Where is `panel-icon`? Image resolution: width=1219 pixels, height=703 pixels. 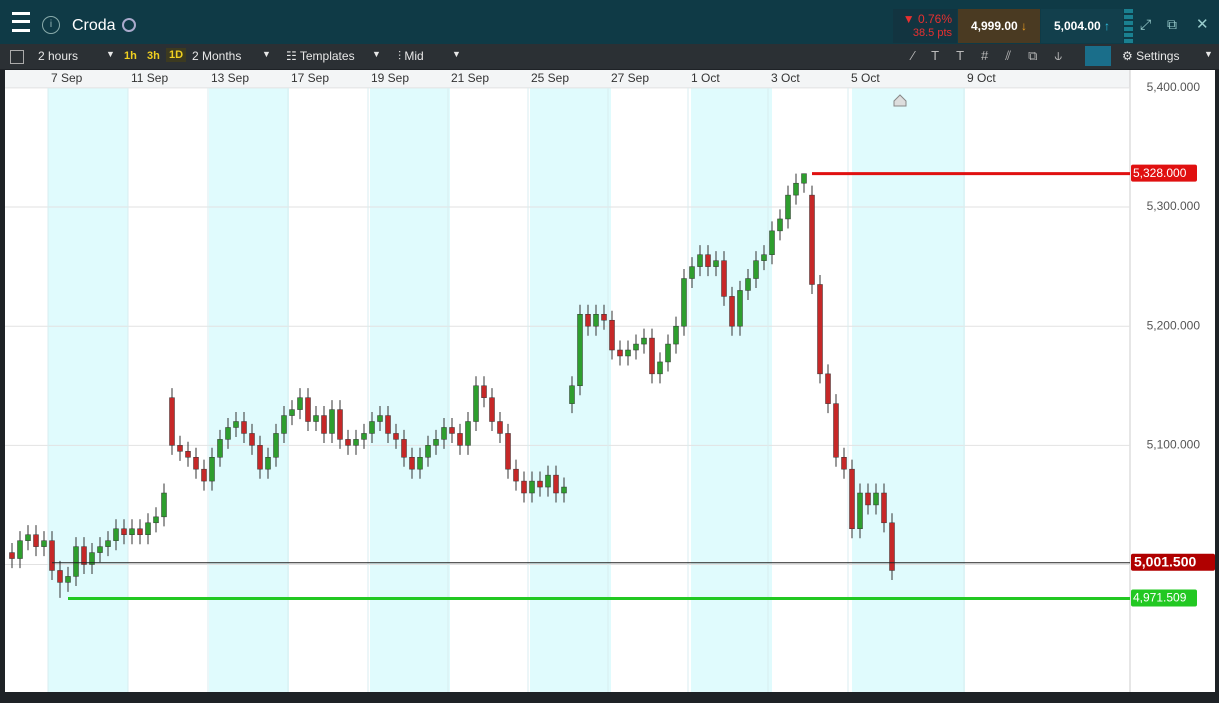
panel-icon is located at coordinates (17, 57).